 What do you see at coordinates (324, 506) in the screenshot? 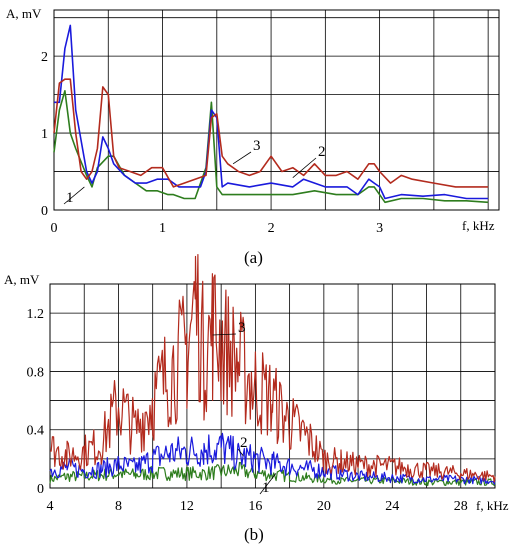
I see `x-tick-label: 20` at bounding box center [324, 506].